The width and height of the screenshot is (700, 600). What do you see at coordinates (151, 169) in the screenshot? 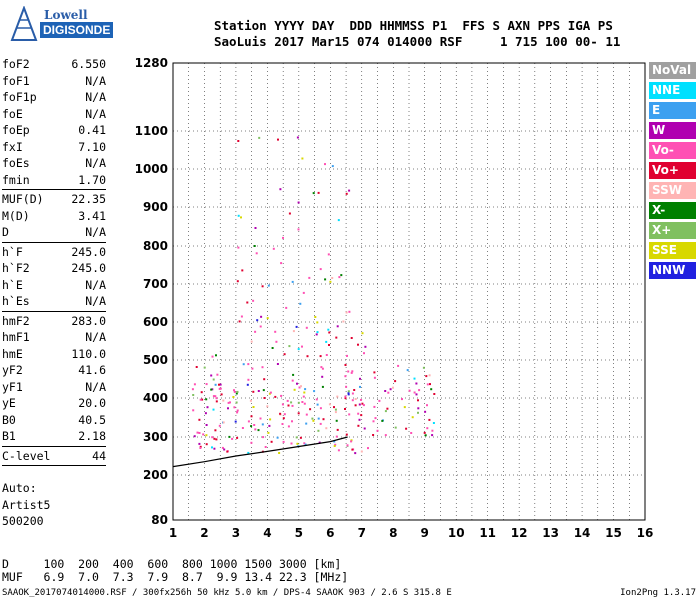
I see `y-tick-label: 1000` at bounding box center [151, 169].